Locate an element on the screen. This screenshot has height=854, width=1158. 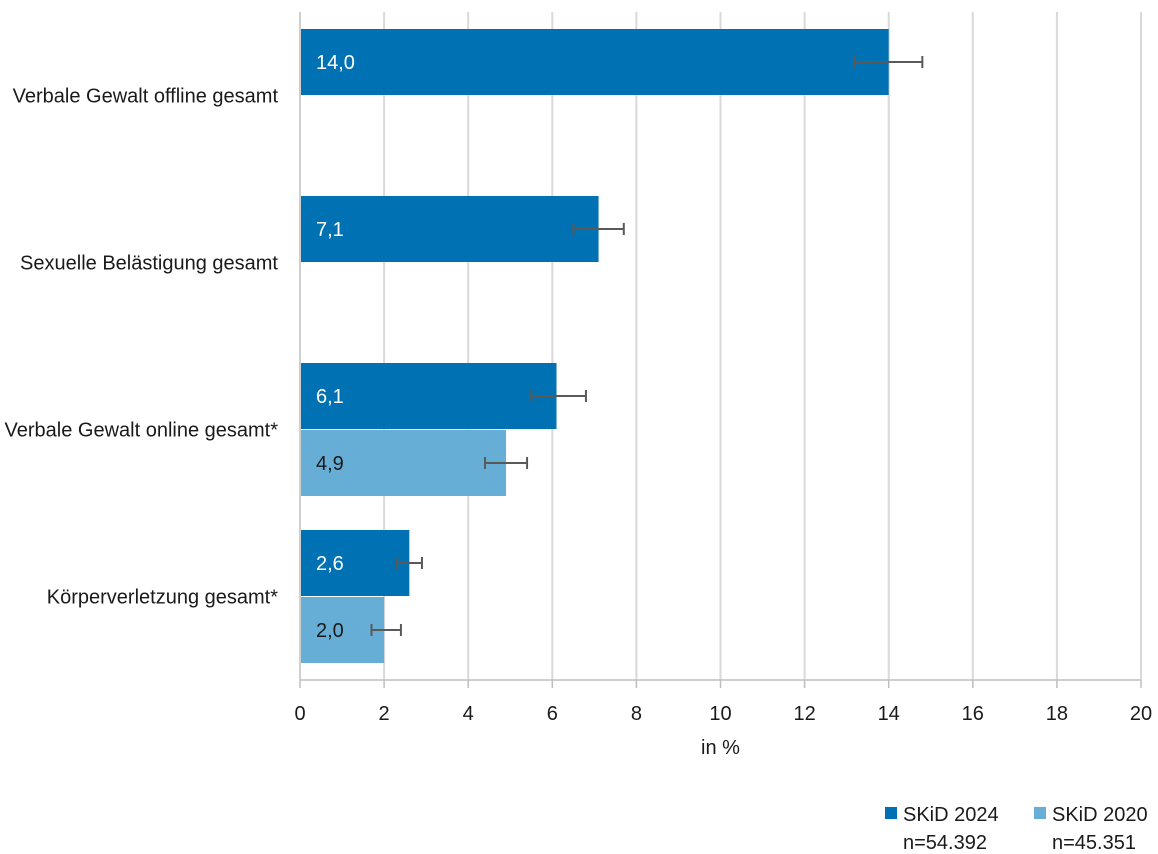
category-label: Körperverletzung gesamt* is located at coordinates (162, 598).